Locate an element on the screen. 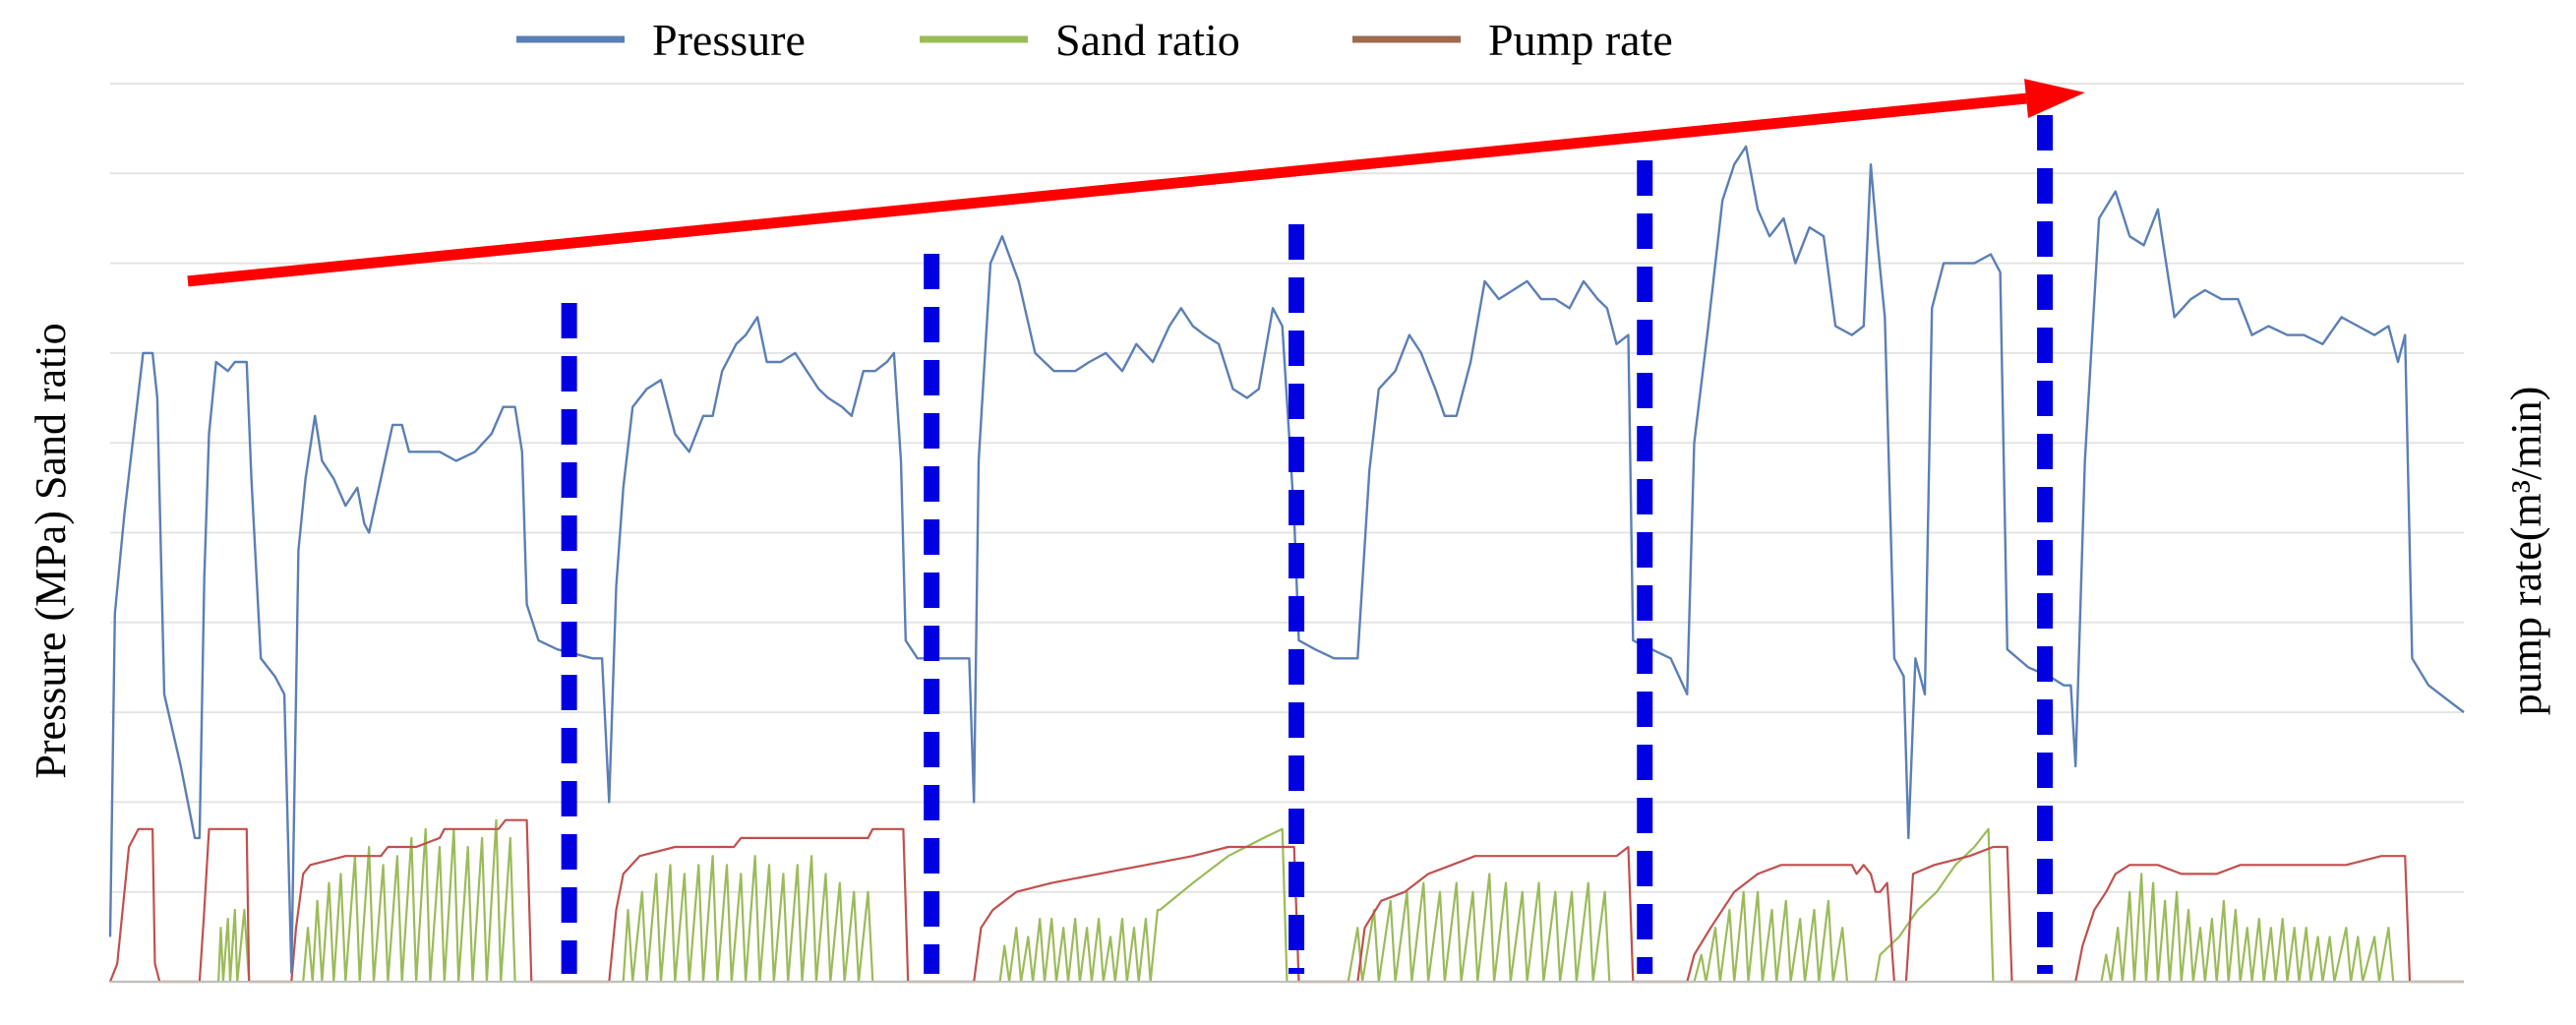  y-axis-label: Pressure (MPa) Sand ratio is located at coordinates (51, 550).